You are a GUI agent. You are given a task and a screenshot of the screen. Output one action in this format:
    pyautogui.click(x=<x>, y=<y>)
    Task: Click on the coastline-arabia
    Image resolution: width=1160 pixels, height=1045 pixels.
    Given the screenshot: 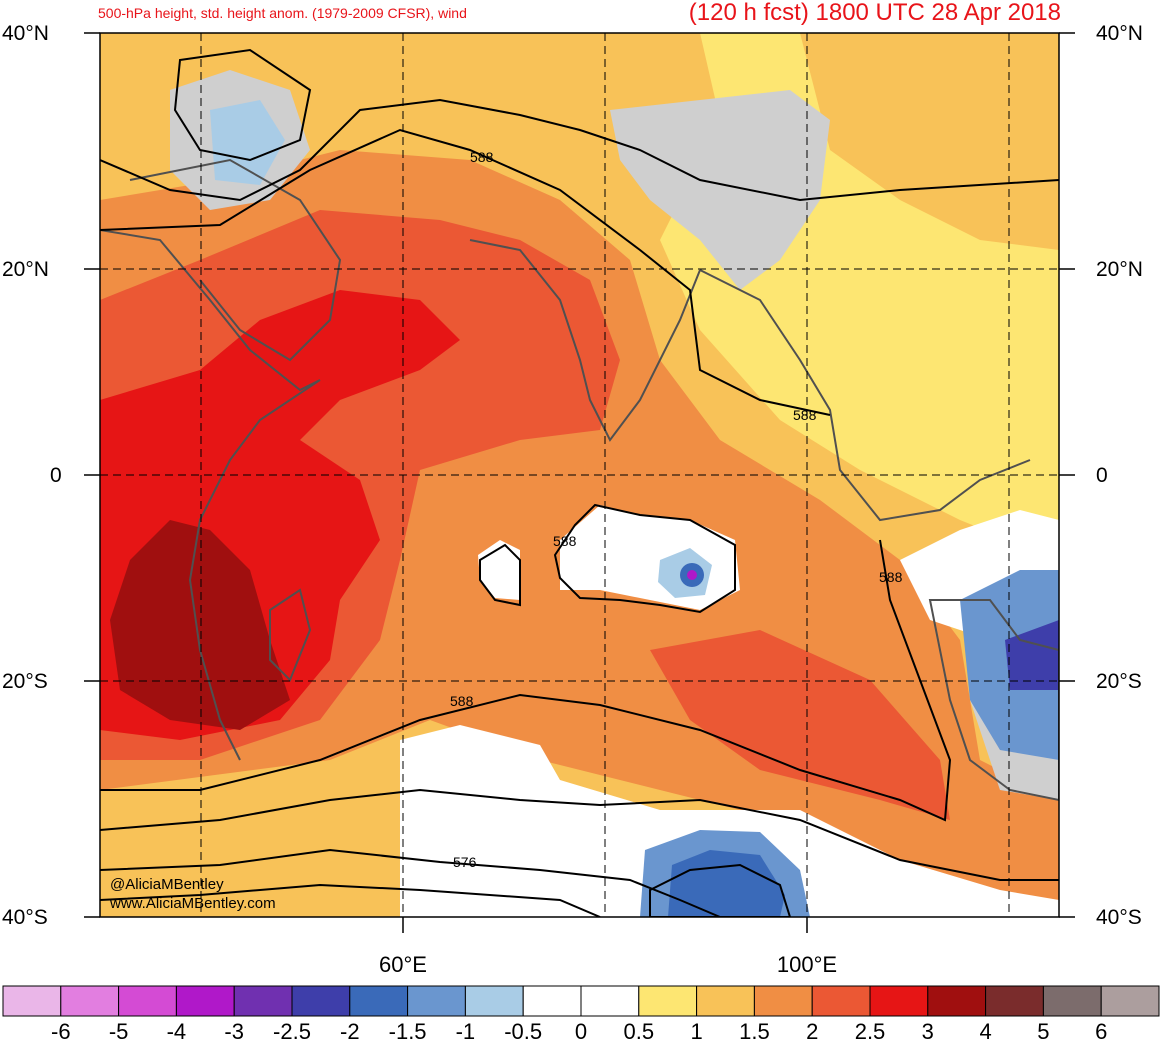 What is the action you would take?
    pyautogui.click(x=235, y=260)
    